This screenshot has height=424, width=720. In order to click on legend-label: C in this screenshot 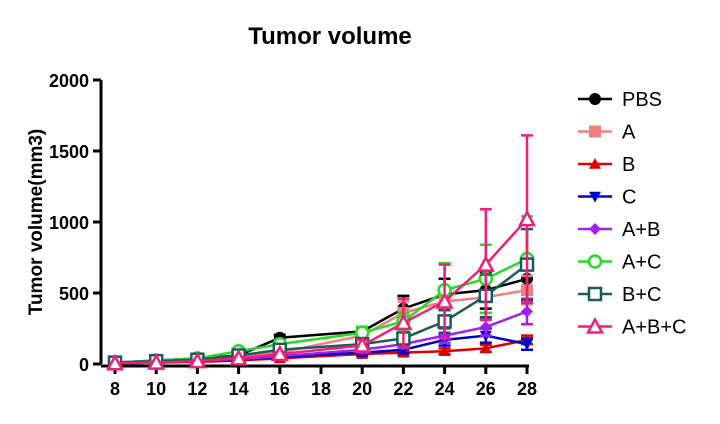, I will do `click(629, 198)`.